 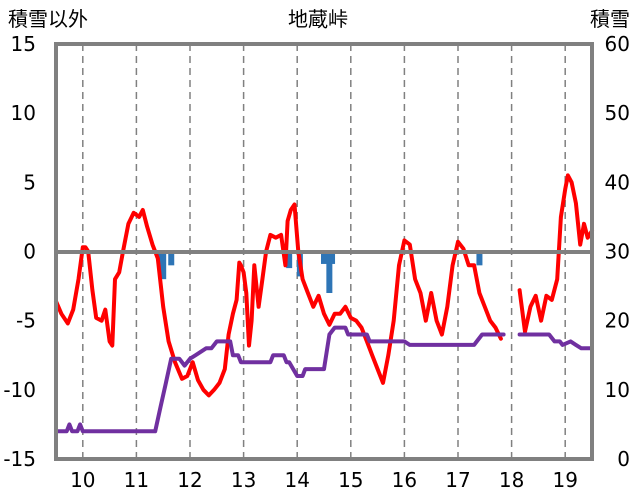 What do you see at coordinates (511, 480) in the screenshot?
I see `x-tick-label: 18` at bounding box center [511, 480].